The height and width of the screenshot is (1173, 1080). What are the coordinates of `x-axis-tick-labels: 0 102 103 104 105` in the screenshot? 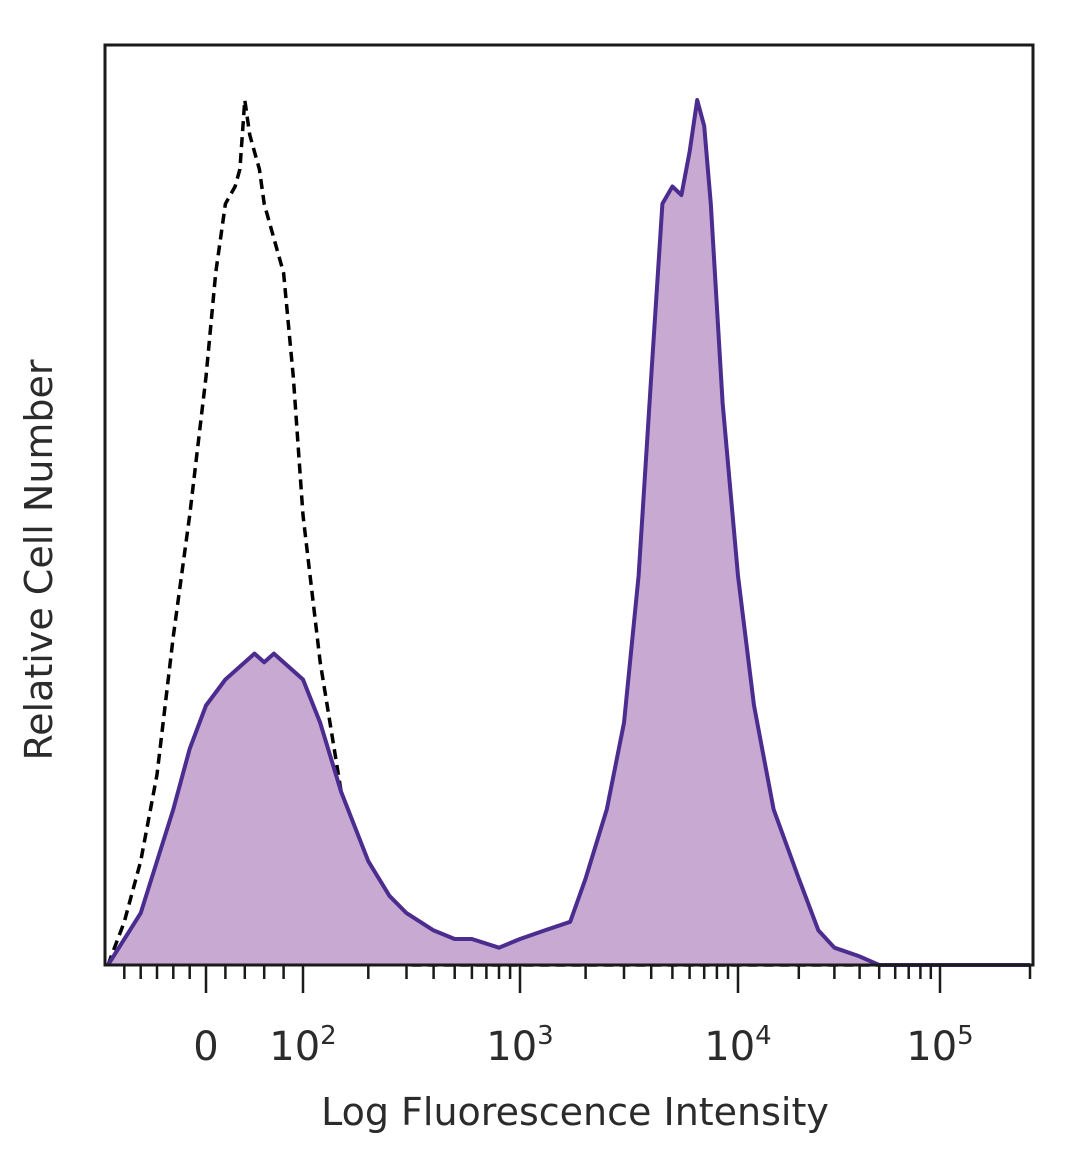 It's located at (583, 1045).